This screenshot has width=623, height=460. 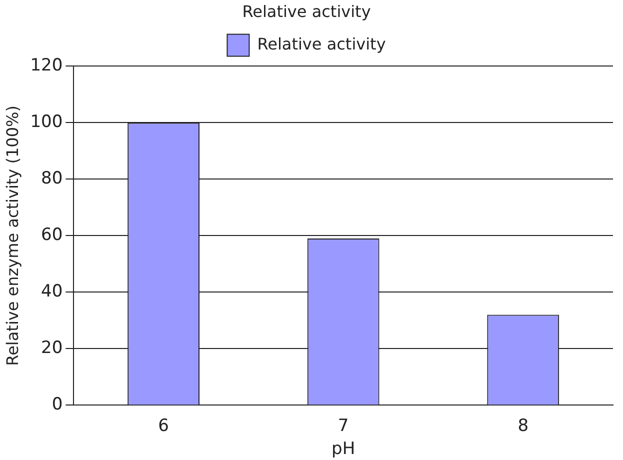 I want to click on y-tick-label: 40, so click(x=52, y=292).